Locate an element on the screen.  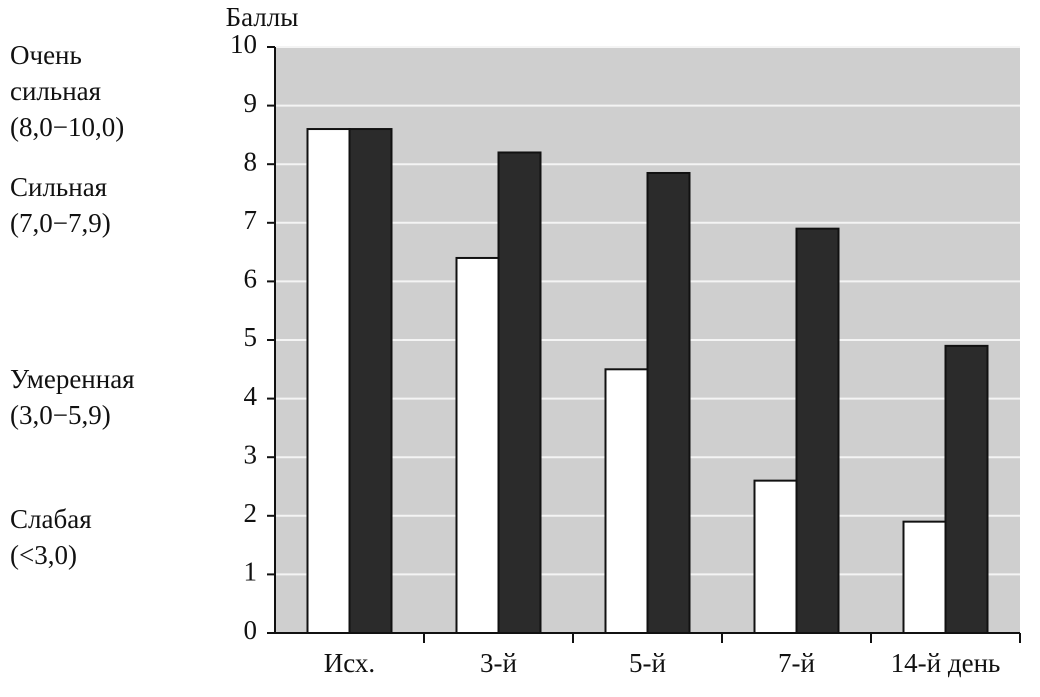
annotation: (7,0−7,9) is located at coordinates (60, 223).